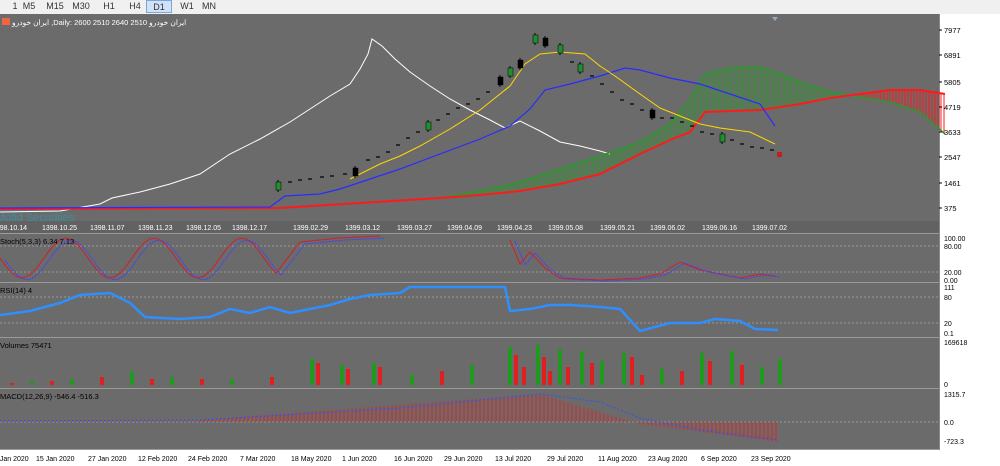 The width and height of the screenshot is (1000, 466). I want to click on timeframe-mn: MN, so click(209, 6).